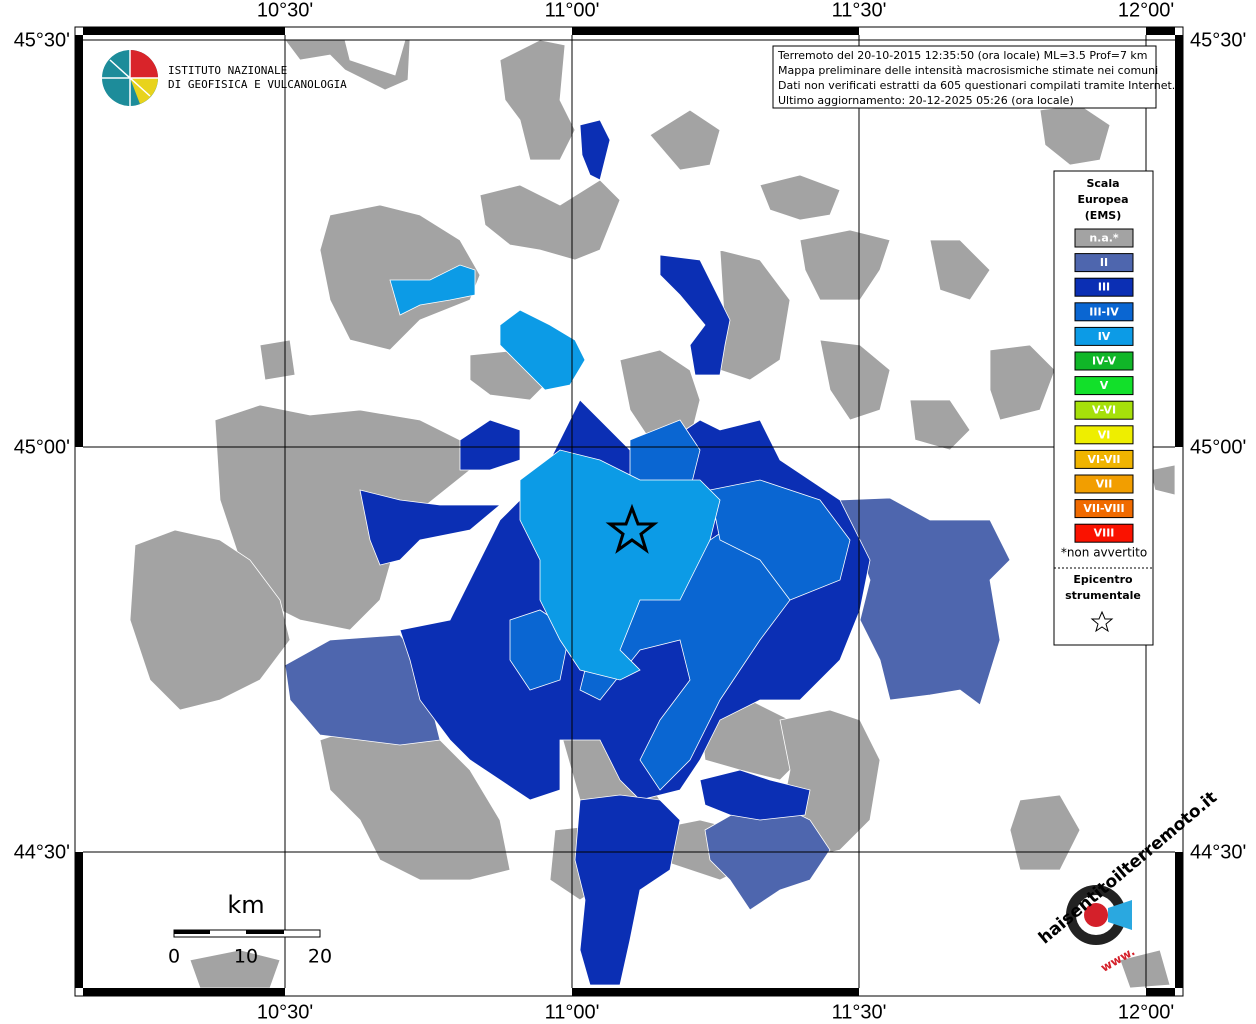 Image resolution: width=1256 pixels, height=1024 pixels. I want to click on legend-label: VI, so click(1104, 434).